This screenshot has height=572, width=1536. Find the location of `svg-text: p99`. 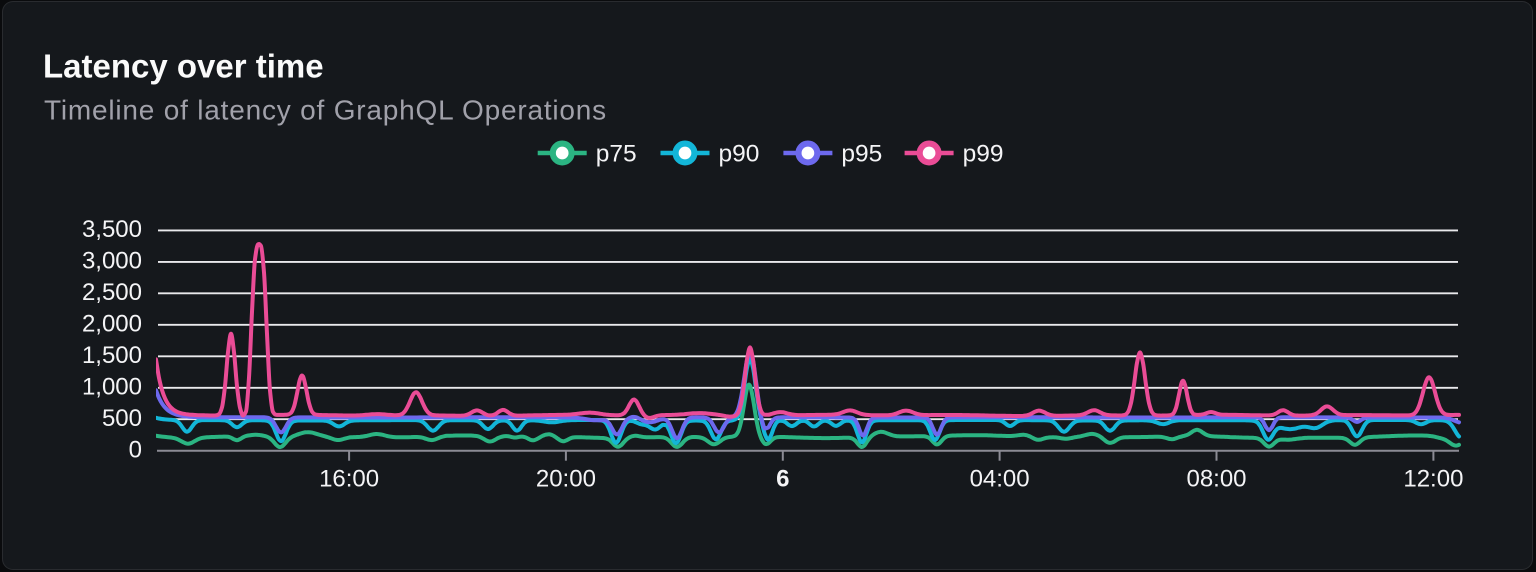

svg-text: p99 is located at coordinates (983, 154).